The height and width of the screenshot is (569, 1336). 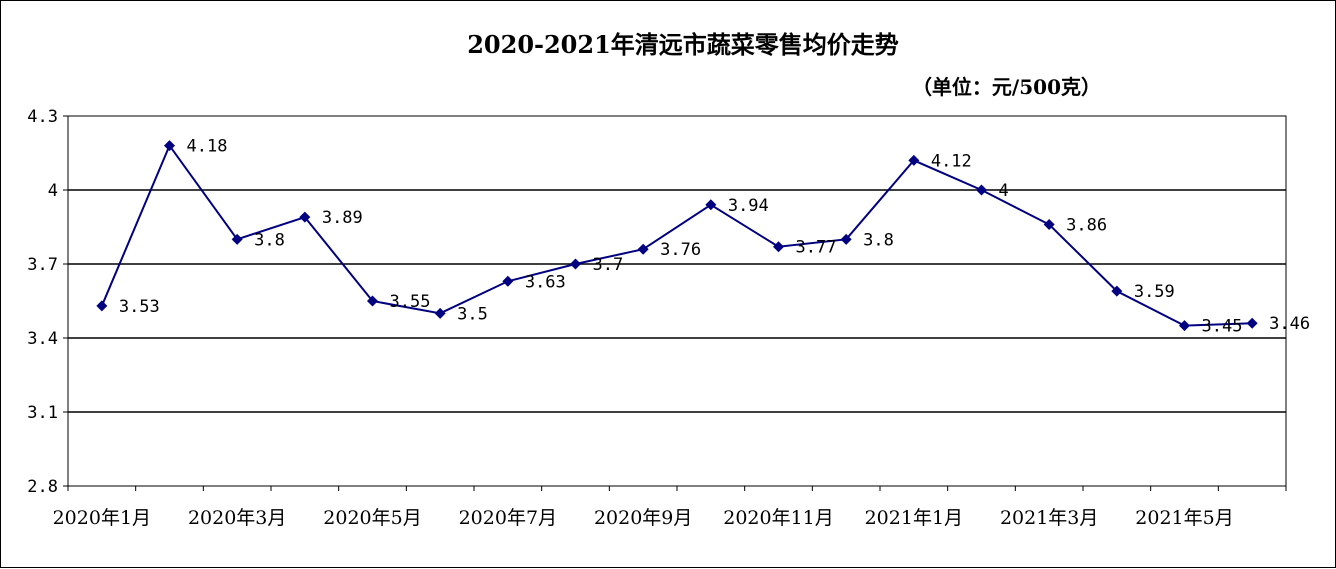 What do you see at coordinates (508, 518) in the screenshot?
I see `x-tick-label: 2020年7月` at bounding box center [508, 518].